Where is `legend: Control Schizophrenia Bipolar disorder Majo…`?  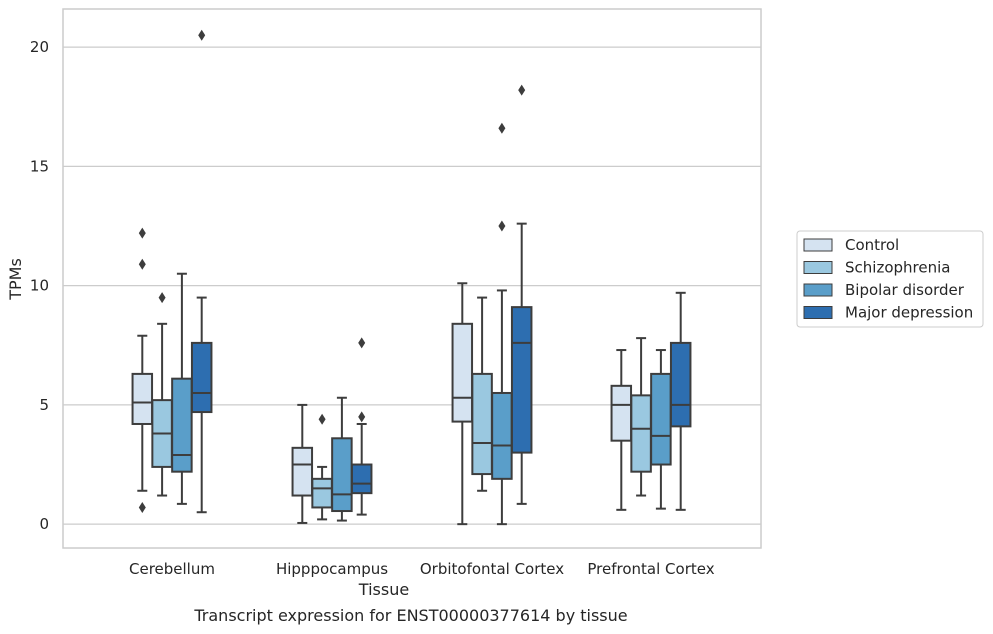 legend: Control Schizophrenia Bipolar disorder Majo… is located at coordinates (890, 279).